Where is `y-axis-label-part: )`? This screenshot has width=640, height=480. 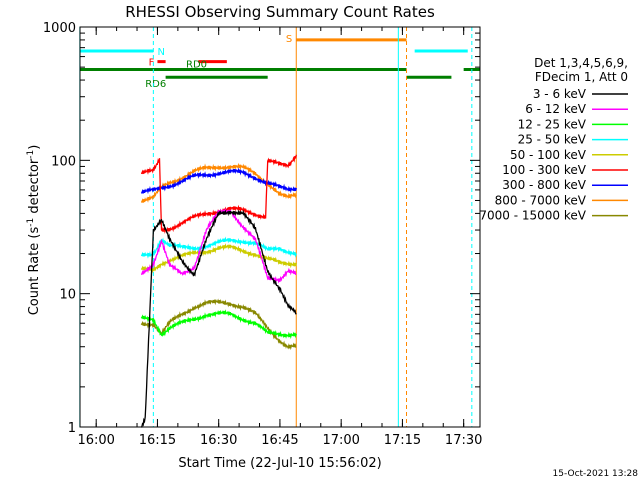
y-axis-label-part: ) is located at coordinates (34, 147).